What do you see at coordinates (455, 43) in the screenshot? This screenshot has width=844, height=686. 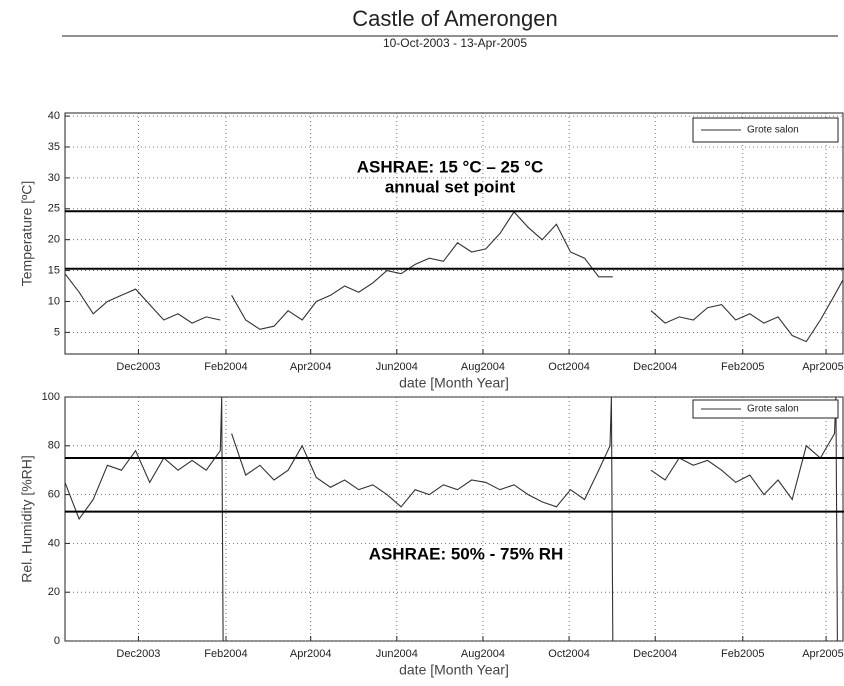 I see `figure-subtitle: 10-Oct-2003 - 13-Apr-2005` at bounding box center [455, 43].